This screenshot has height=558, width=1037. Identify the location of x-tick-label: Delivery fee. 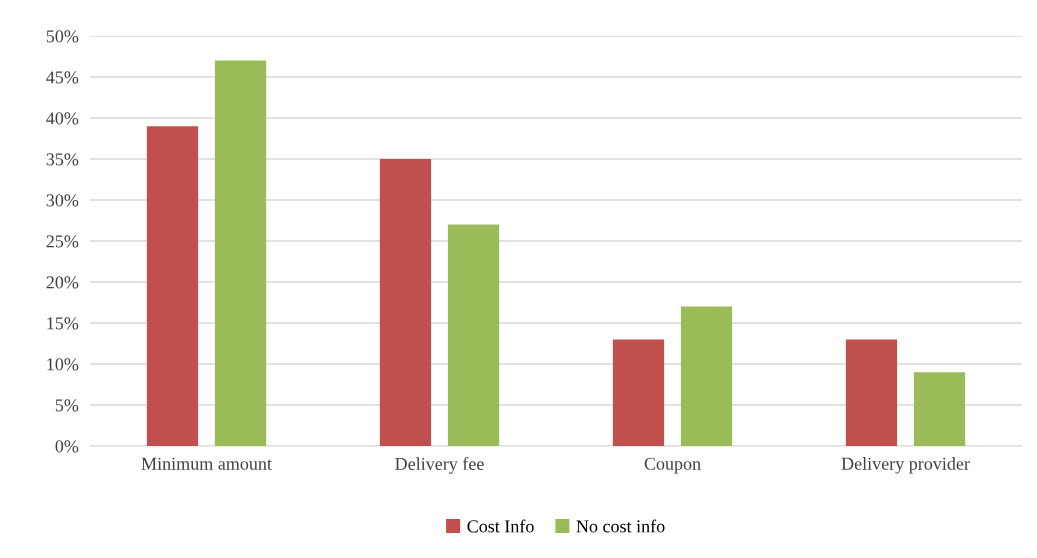
(439, 465).